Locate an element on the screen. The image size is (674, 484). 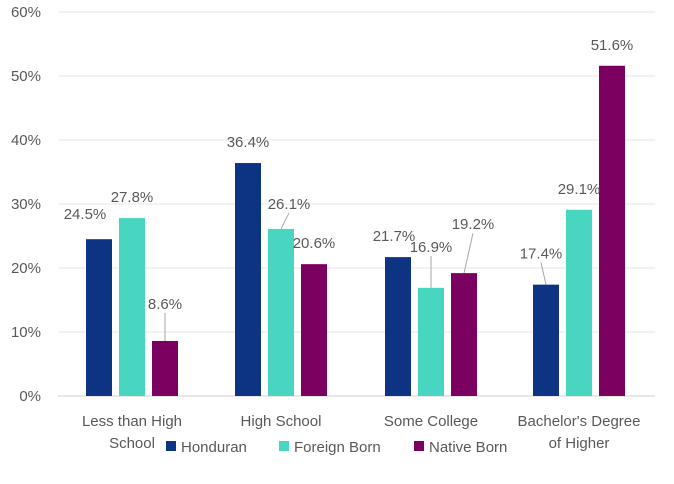
y-tick-label: 30% is located at coordinates (26, 204).